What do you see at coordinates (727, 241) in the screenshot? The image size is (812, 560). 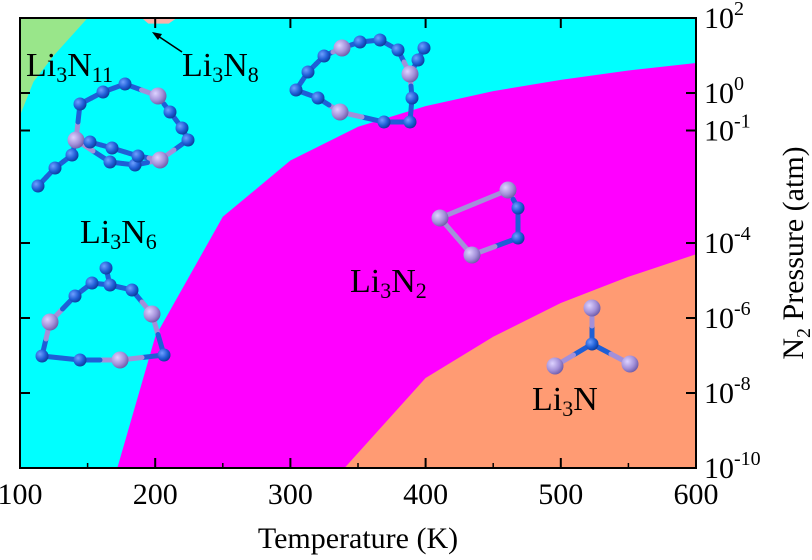 I see `y-tick-label: 10⁻⁴` at bounding box center [727, 241].